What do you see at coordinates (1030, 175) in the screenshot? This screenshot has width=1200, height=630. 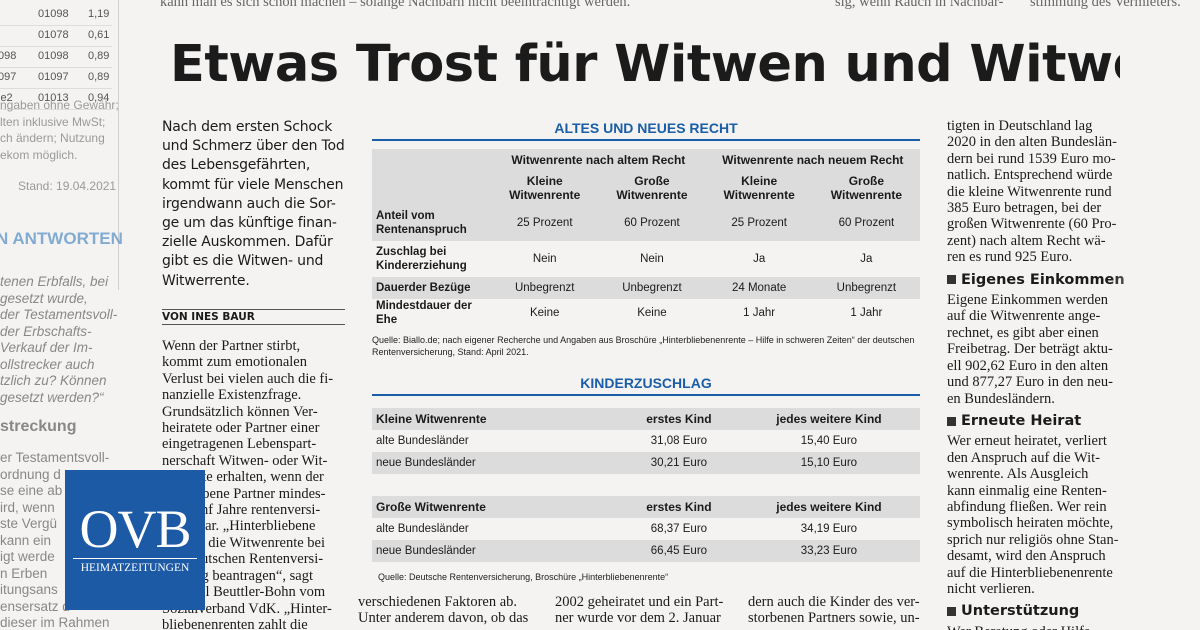 I see `body-line: natlich. Entsprechend würde` at bounding box center [1030, 175].